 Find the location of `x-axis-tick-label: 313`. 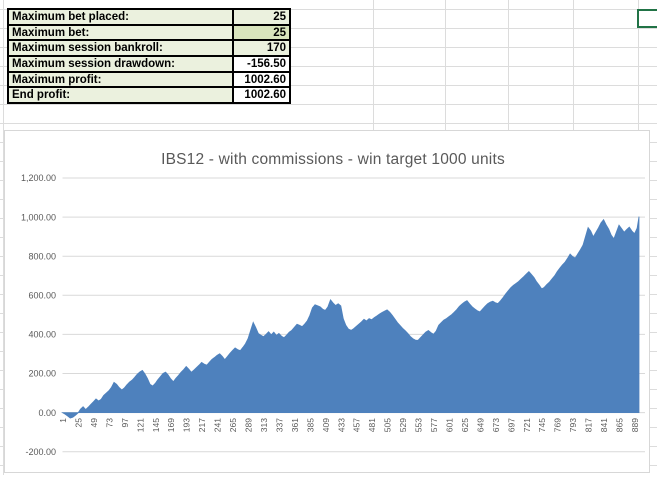

x-axis-tick-label: 313 is located at coordinates (264, 425).